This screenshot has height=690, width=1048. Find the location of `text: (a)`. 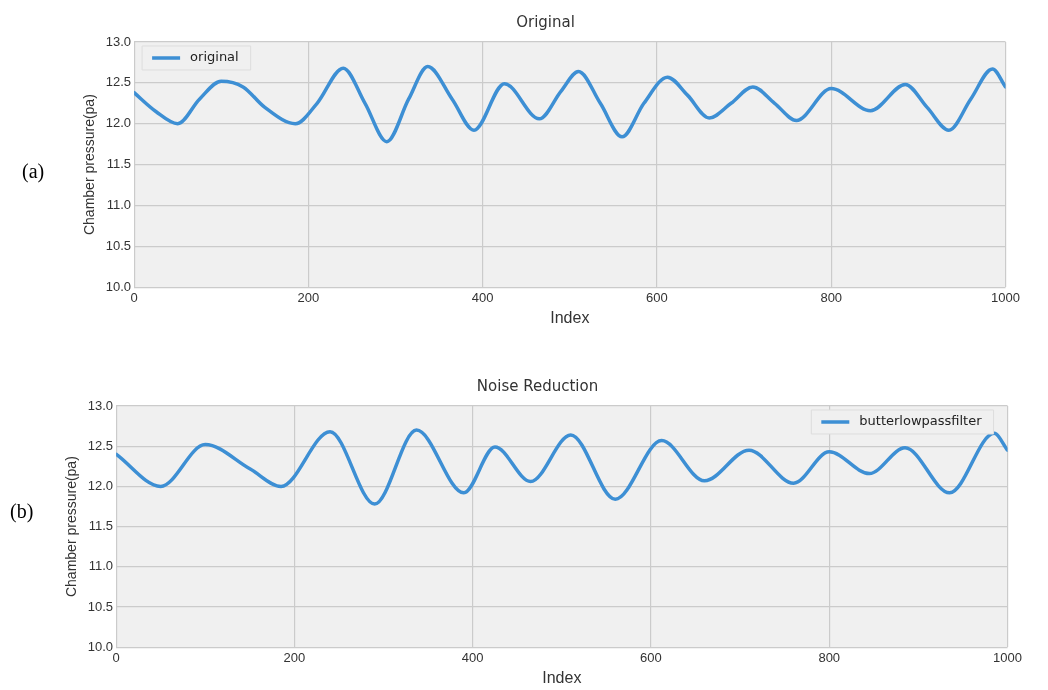

text: (a) is located at coordinates (33, 171).